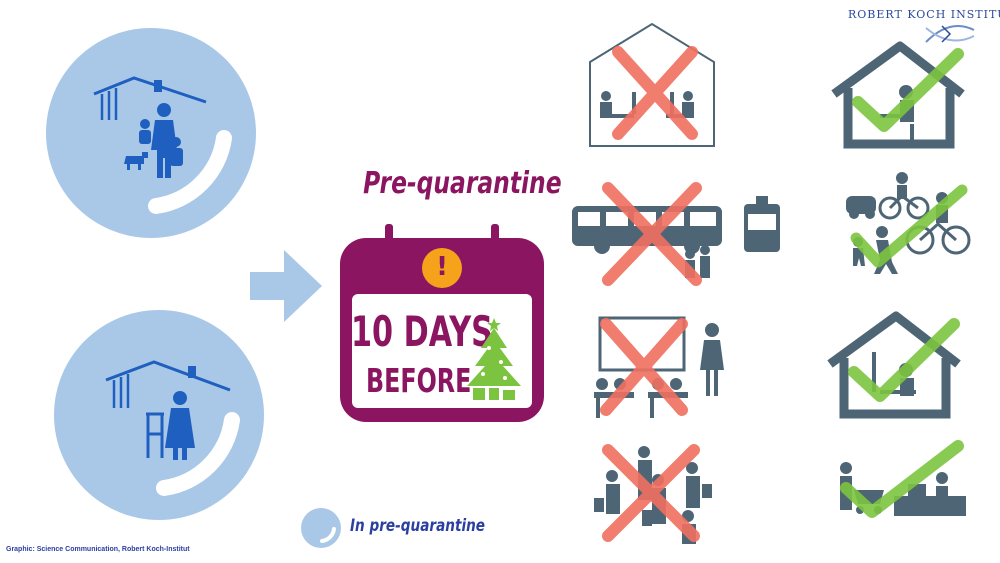 This screenshot has width=1000, height=563. I want to click on rki-logo-icon, so click(950, 34).